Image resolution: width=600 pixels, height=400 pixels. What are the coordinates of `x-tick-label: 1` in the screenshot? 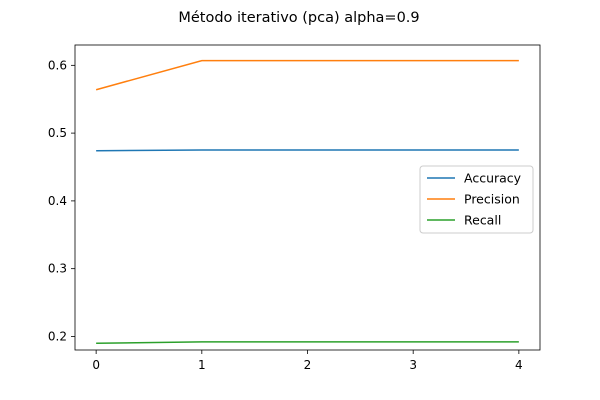 It's located at (202, 365).